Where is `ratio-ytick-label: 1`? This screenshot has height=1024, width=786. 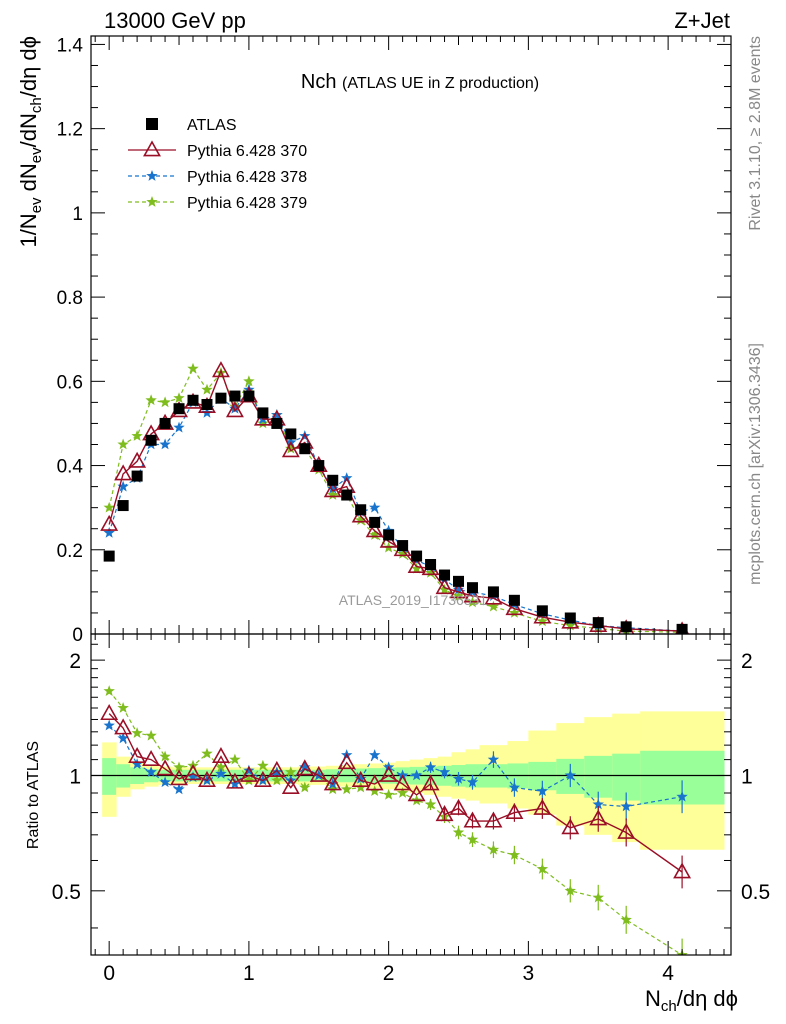 ratio-ytick-label: 1 is located at coordinates (75, 776).